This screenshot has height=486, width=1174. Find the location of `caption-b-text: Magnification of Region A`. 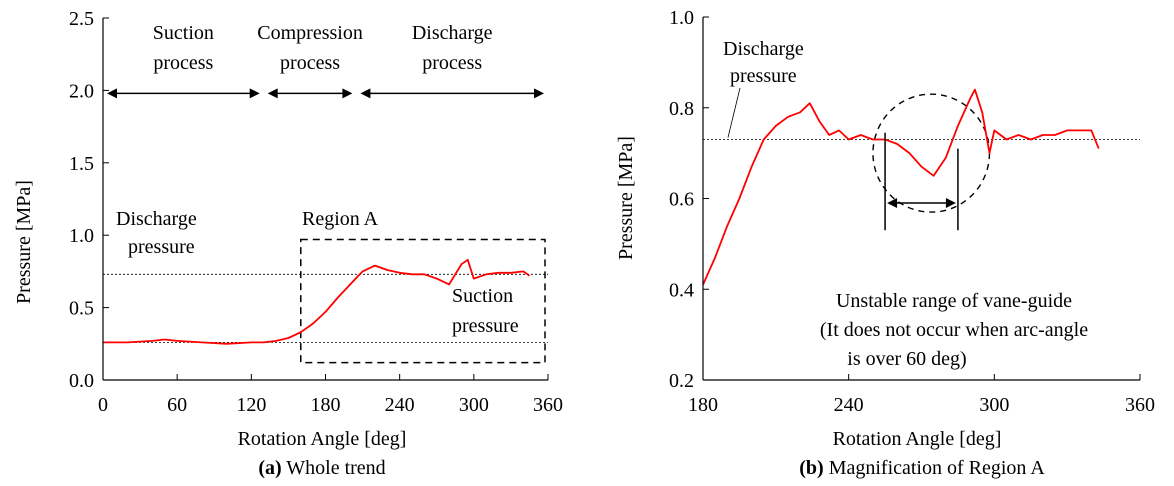

caption-b-text: Magnification of Region A is located at coordinates (937, 468).